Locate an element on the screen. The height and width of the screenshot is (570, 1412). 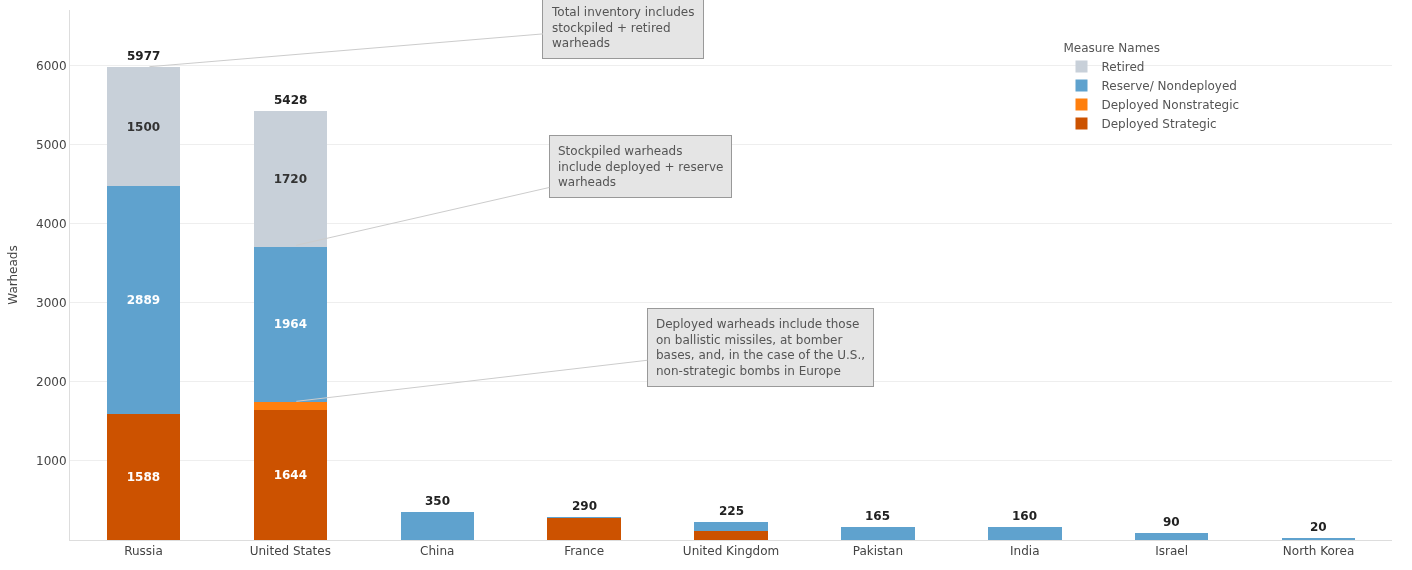
y-tick-label: 5000 is located at coordinates (51, 144).